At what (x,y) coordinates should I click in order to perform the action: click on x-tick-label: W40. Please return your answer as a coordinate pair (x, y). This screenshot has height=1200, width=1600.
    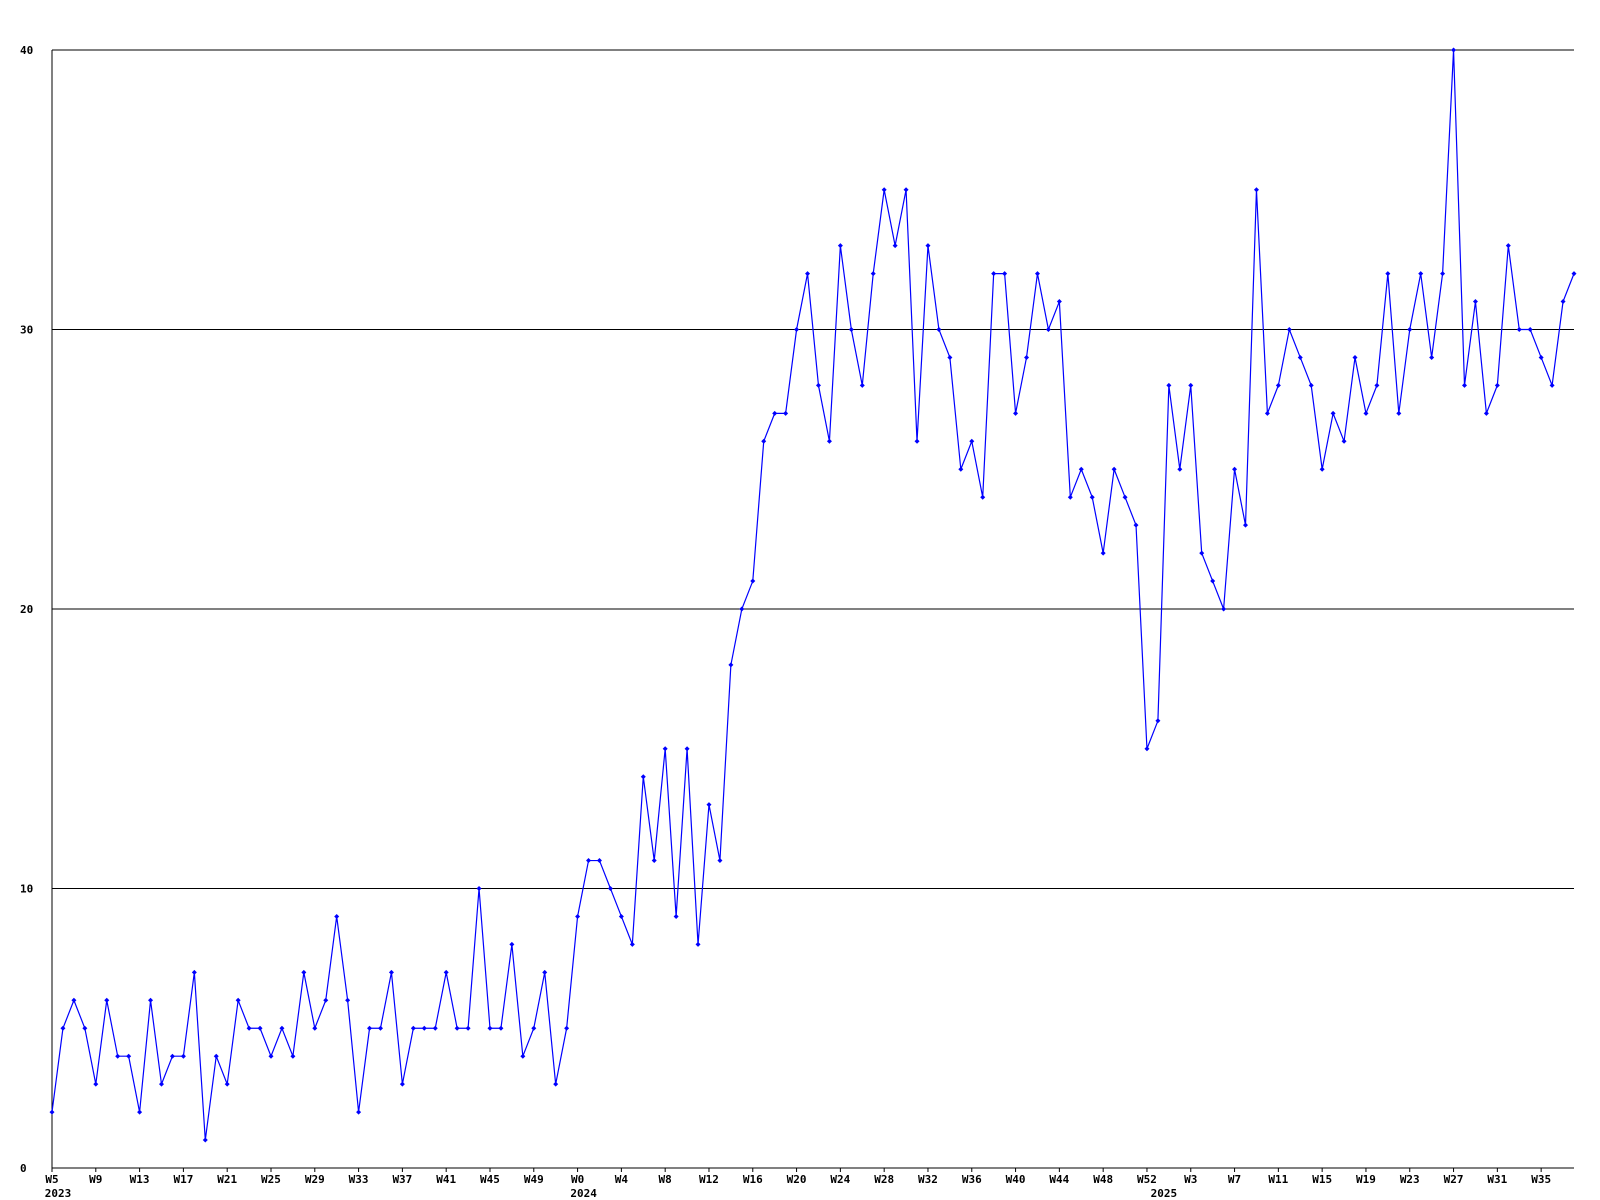
    Looking at the image, I should click on (1016, 1179).